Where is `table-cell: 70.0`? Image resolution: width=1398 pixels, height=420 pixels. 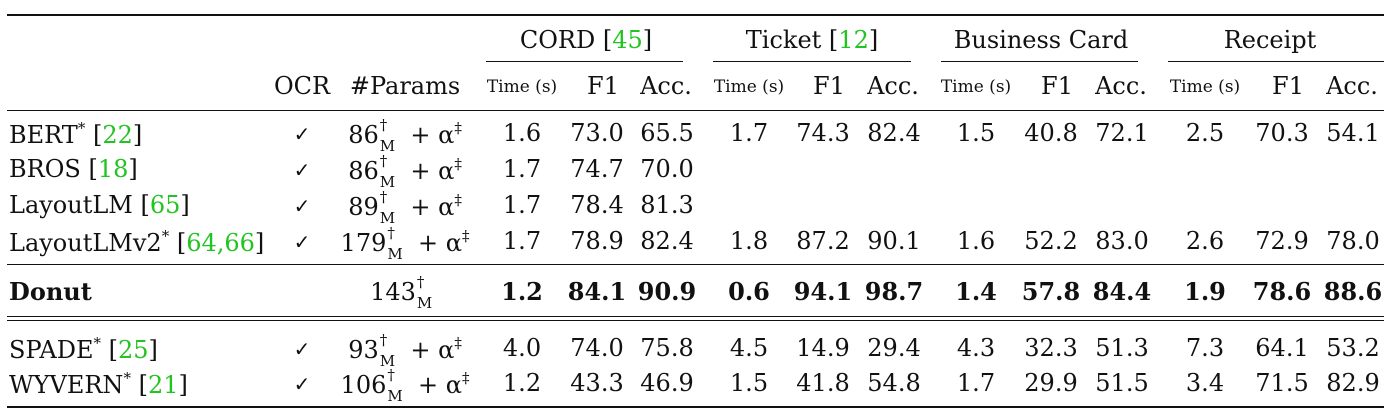 table-cell: 70.0 is located at coordinates (667, 169).